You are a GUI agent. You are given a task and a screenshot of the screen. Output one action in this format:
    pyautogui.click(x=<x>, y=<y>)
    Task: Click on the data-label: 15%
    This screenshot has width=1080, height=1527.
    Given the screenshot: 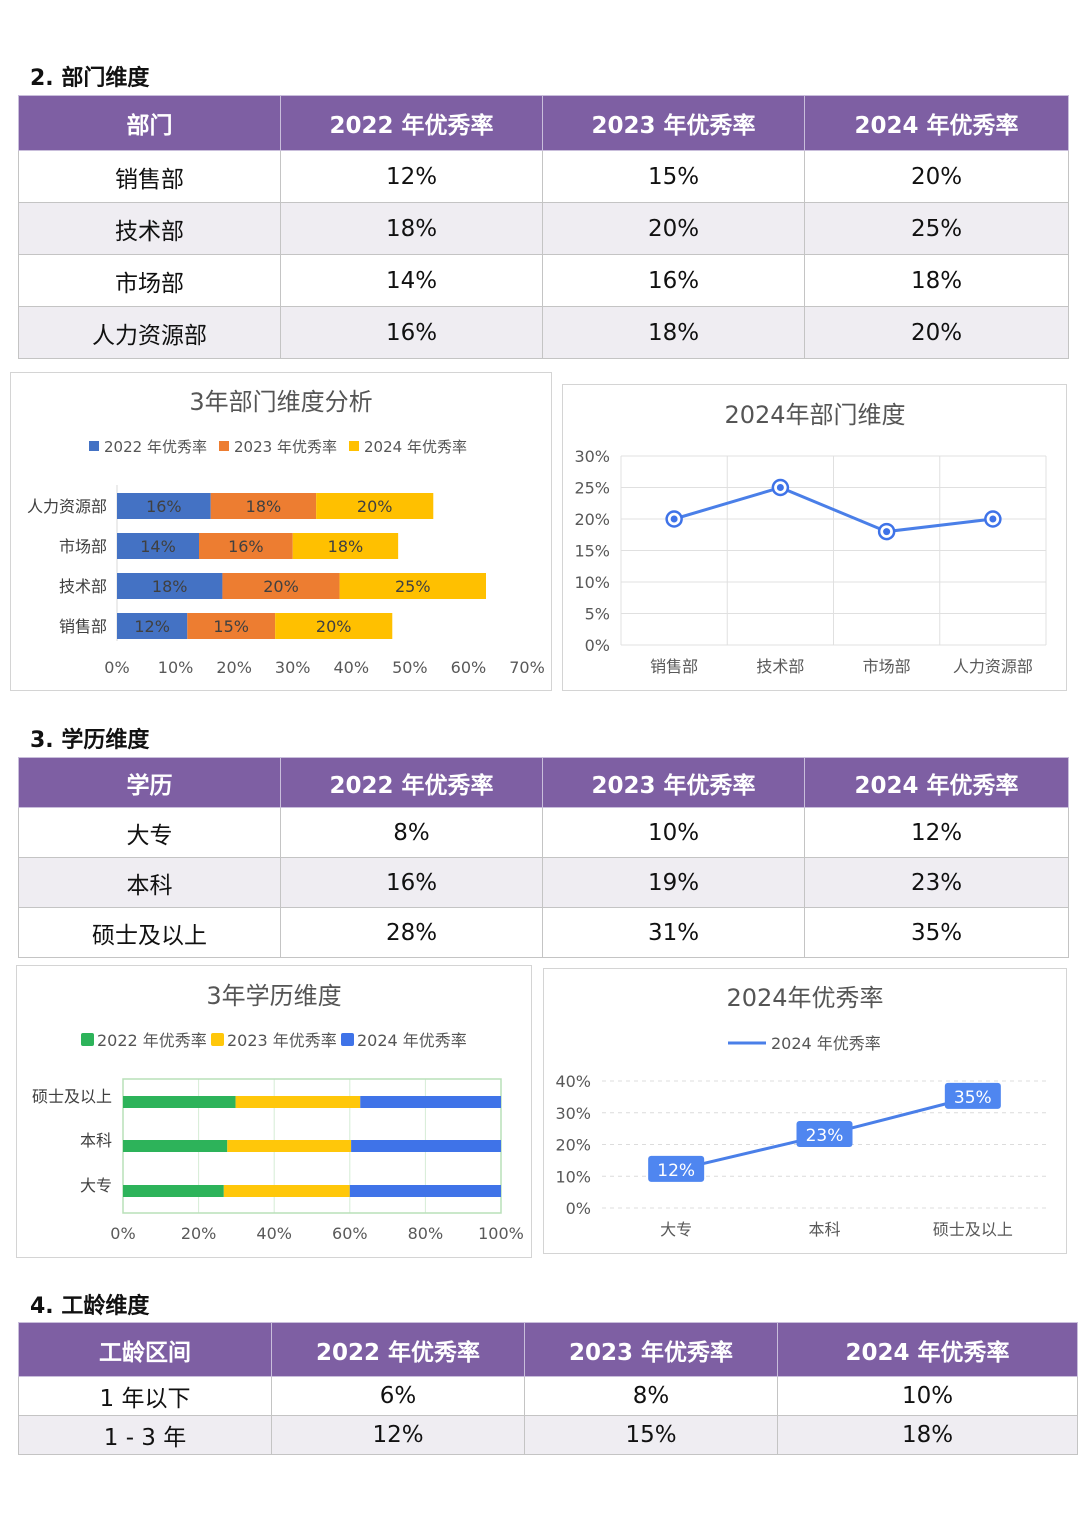 What is the action you would take?
    pyautogui.click(x=231, y=626)
    